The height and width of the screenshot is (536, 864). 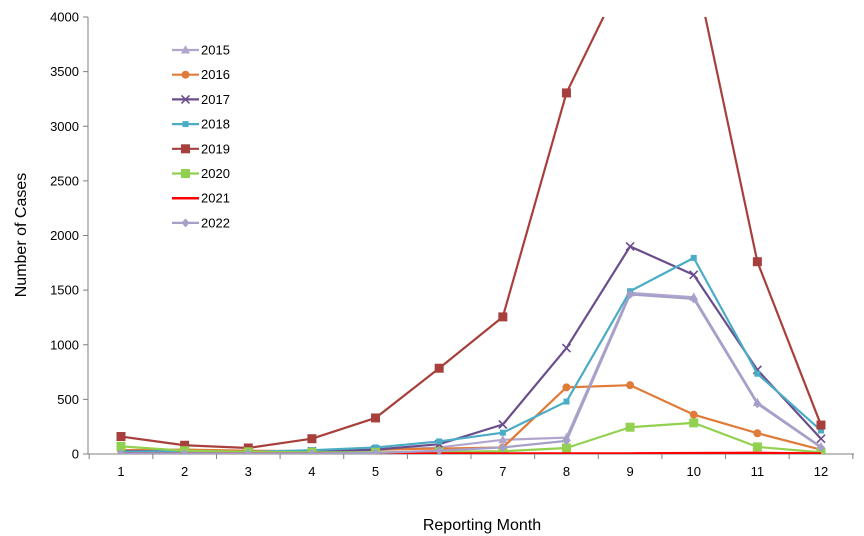 I want to click on legend-entry-2016: 2016, so click(x=201, y=74).